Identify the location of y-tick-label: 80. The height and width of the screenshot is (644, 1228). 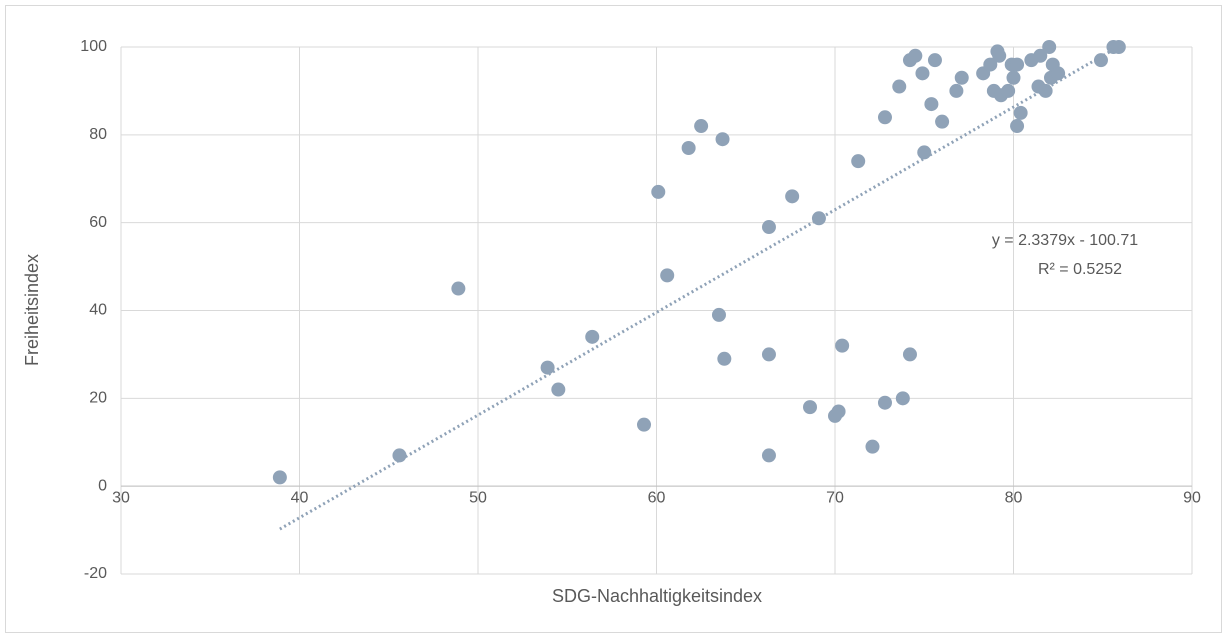
(98, 134).